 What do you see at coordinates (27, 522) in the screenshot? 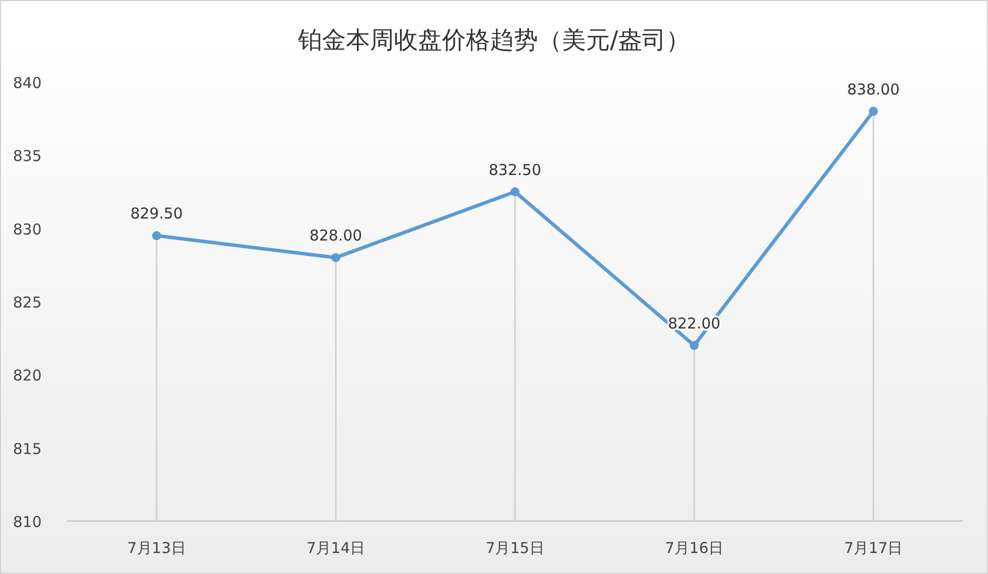
I see `y-tick-label: 810` at bounding box center [27, 522].